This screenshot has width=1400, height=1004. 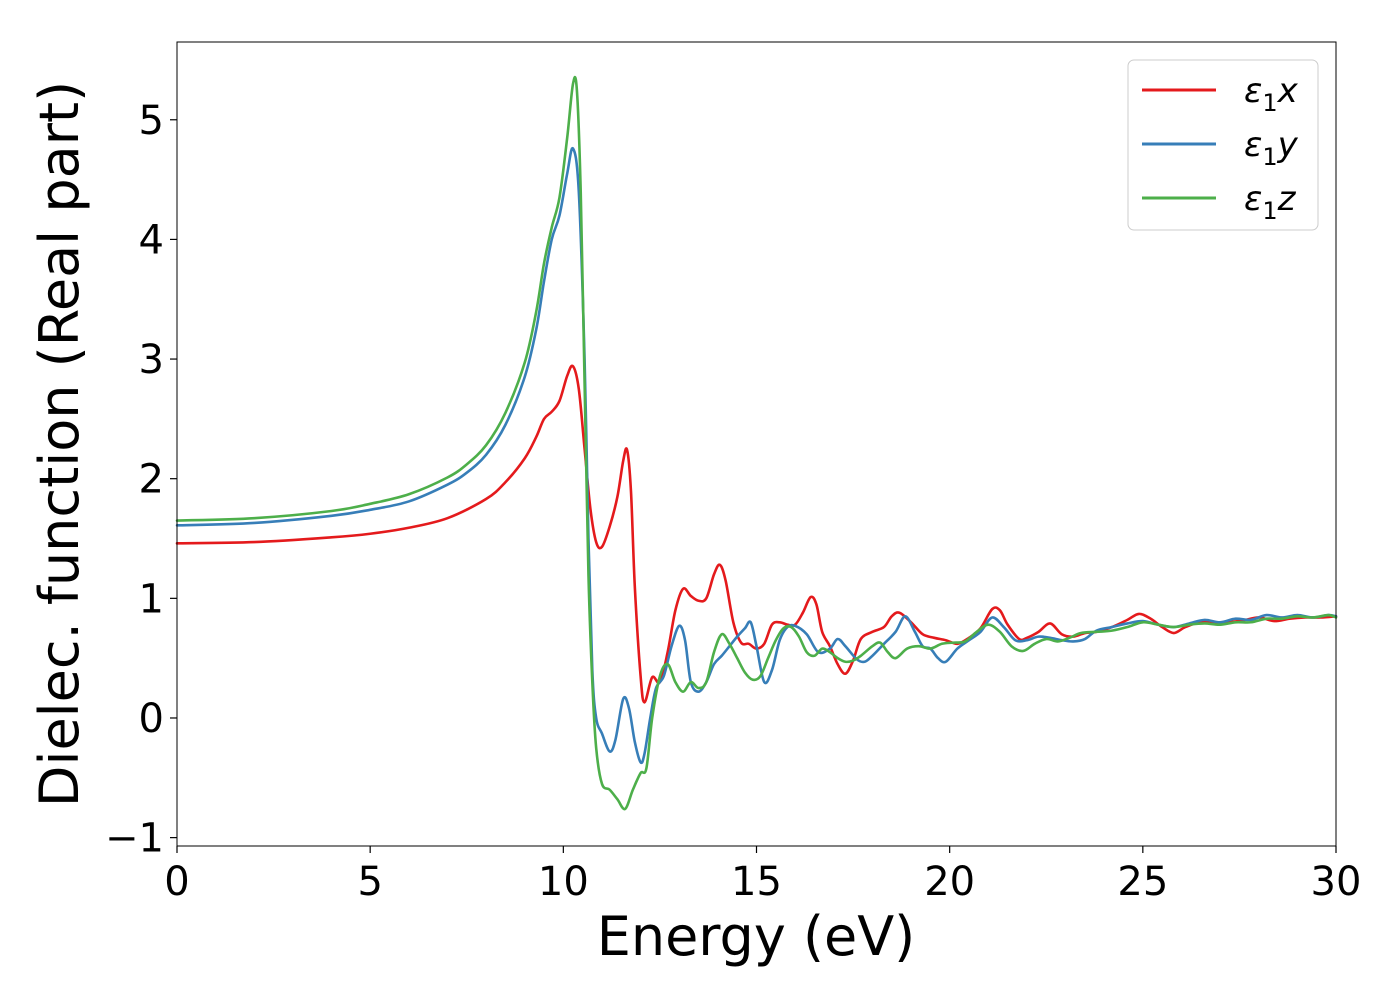 I want to click on y-axis-ticks: −1 0 1 2 3 4 5, so click(x=141, y=480).